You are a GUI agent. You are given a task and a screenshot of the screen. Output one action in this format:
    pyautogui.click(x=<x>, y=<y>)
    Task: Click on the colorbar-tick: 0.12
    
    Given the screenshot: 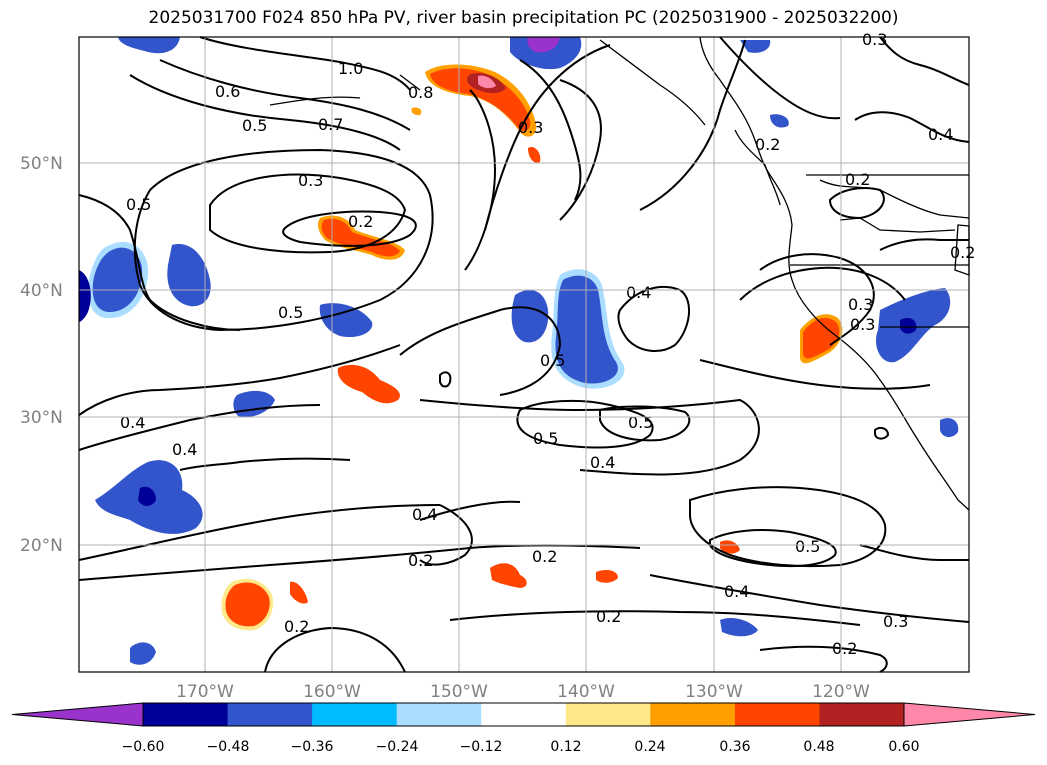 What is the action you would take?
    pyautogui.click(x=565, y=747)
    